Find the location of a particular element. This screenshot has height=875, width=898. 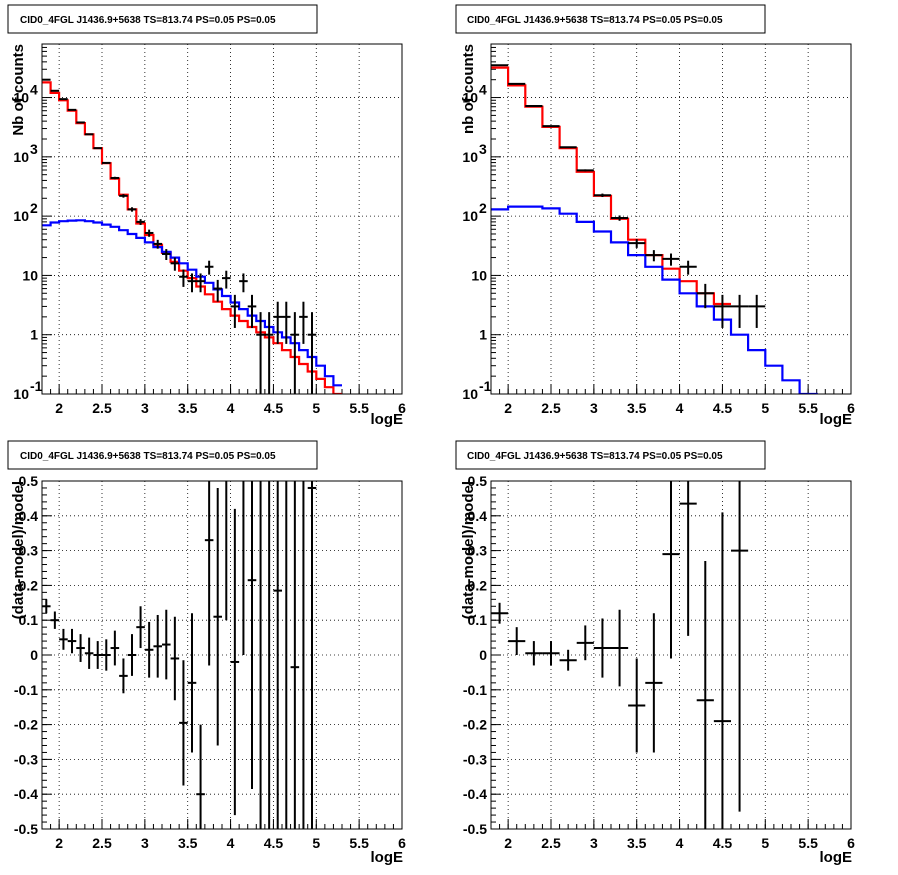

panel-1-ylabel: Nb of counts is located at coordinates (18, 90).